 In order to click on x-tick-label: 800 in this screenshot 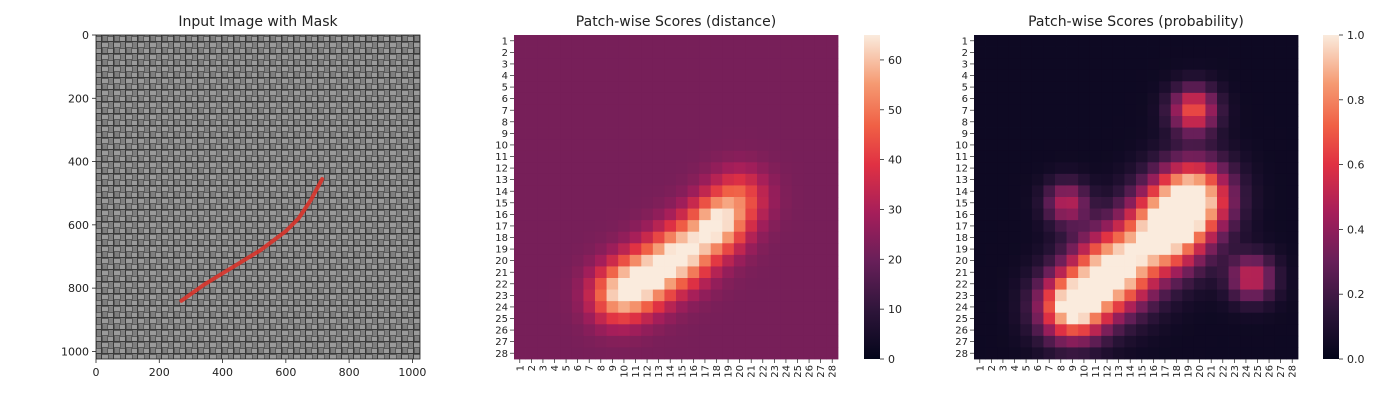, I will do `click(349, 372)`.